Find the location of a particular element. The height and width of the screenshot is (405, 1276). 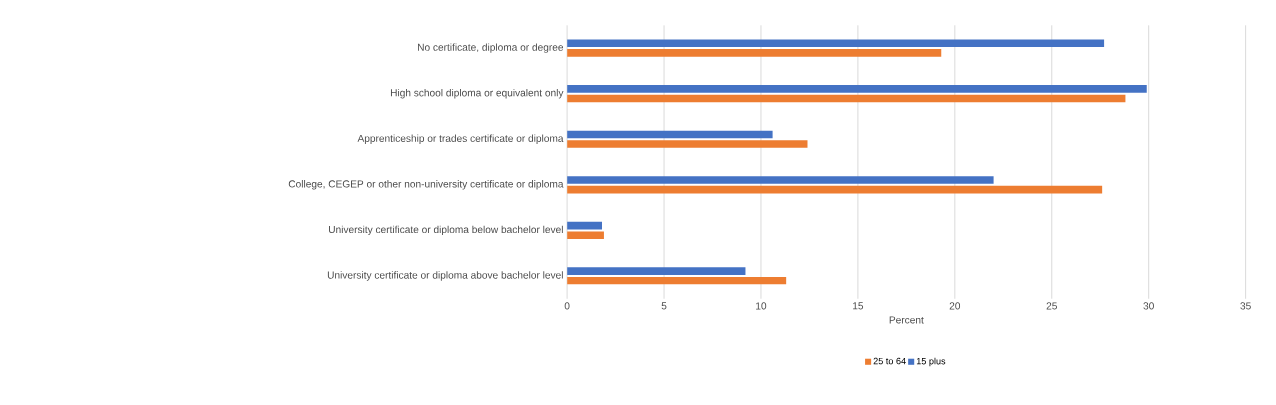

x-tick-label: 5 is located at coordinates (664, 306).